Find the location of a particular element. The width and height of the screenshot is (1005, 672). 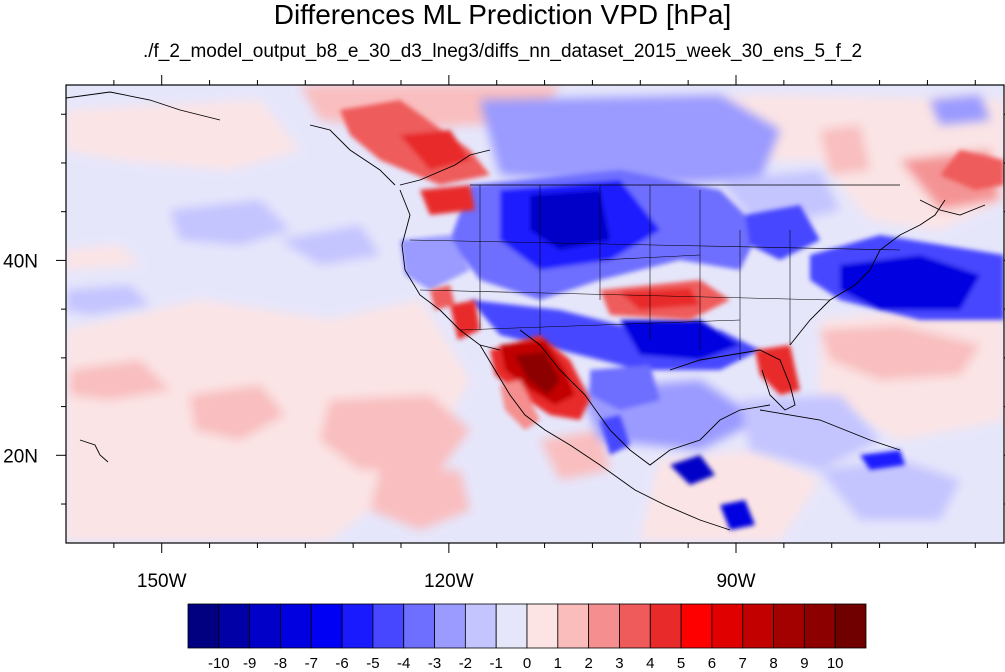

colorbar-label: 5 is located at coordinates (681, 663).